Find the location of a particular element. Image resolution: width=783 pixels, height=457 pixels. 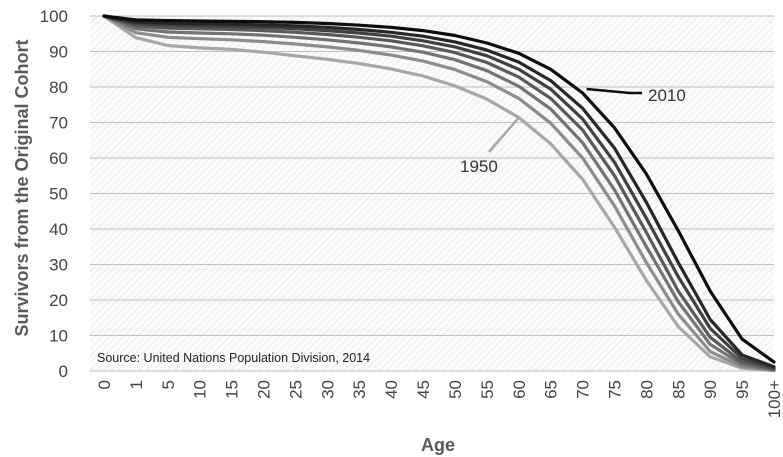

annotation-leader-1950 is located at coordinates (504, 134).